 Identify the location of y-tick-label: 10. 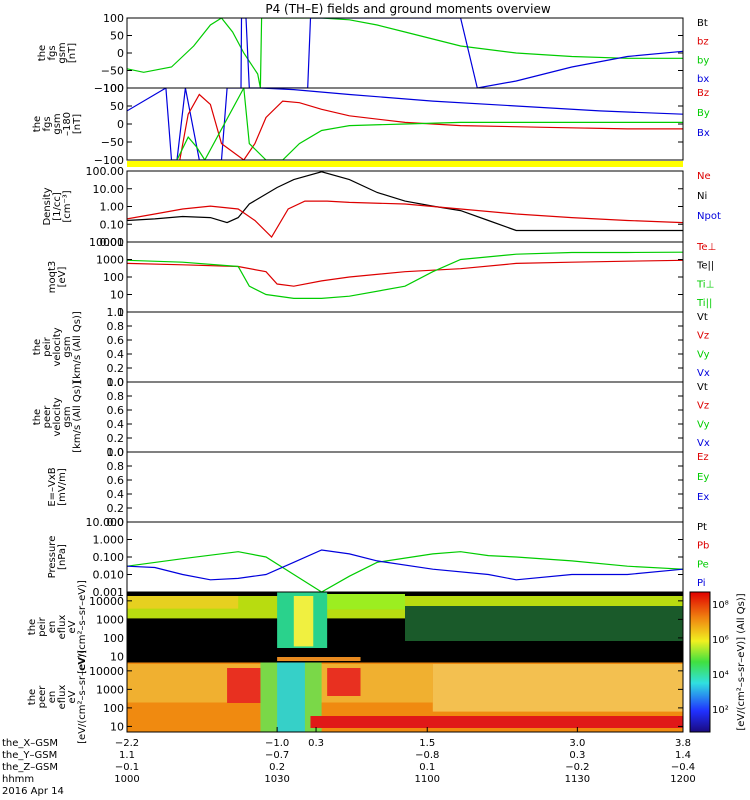
(117, 726).